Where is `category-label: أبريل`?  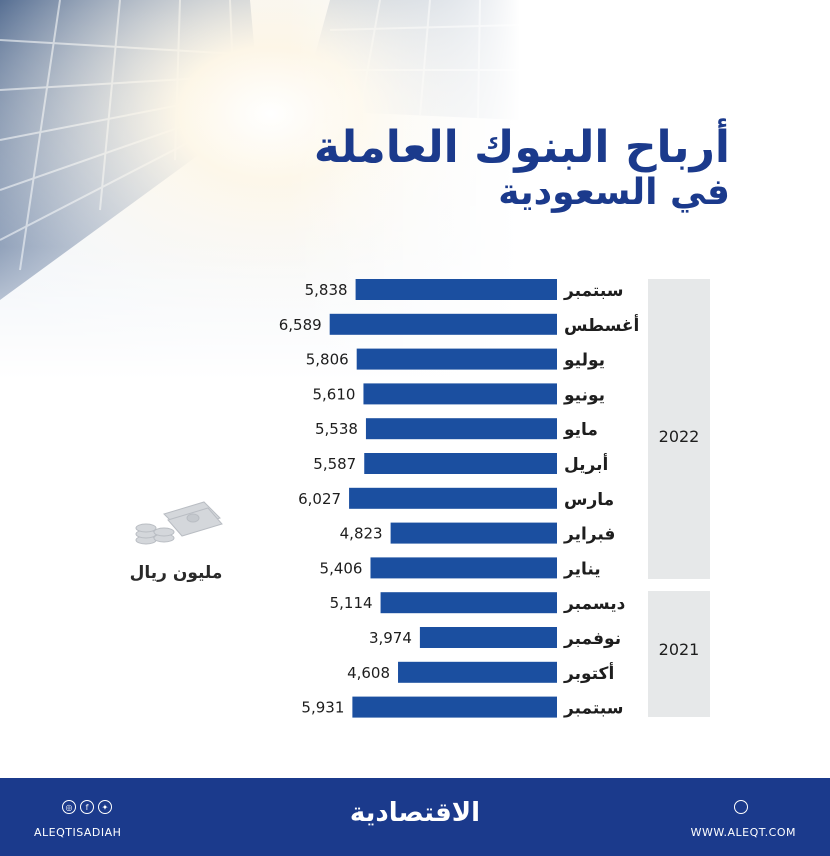 category-label: أبريل is located at coordinates (586, 464).